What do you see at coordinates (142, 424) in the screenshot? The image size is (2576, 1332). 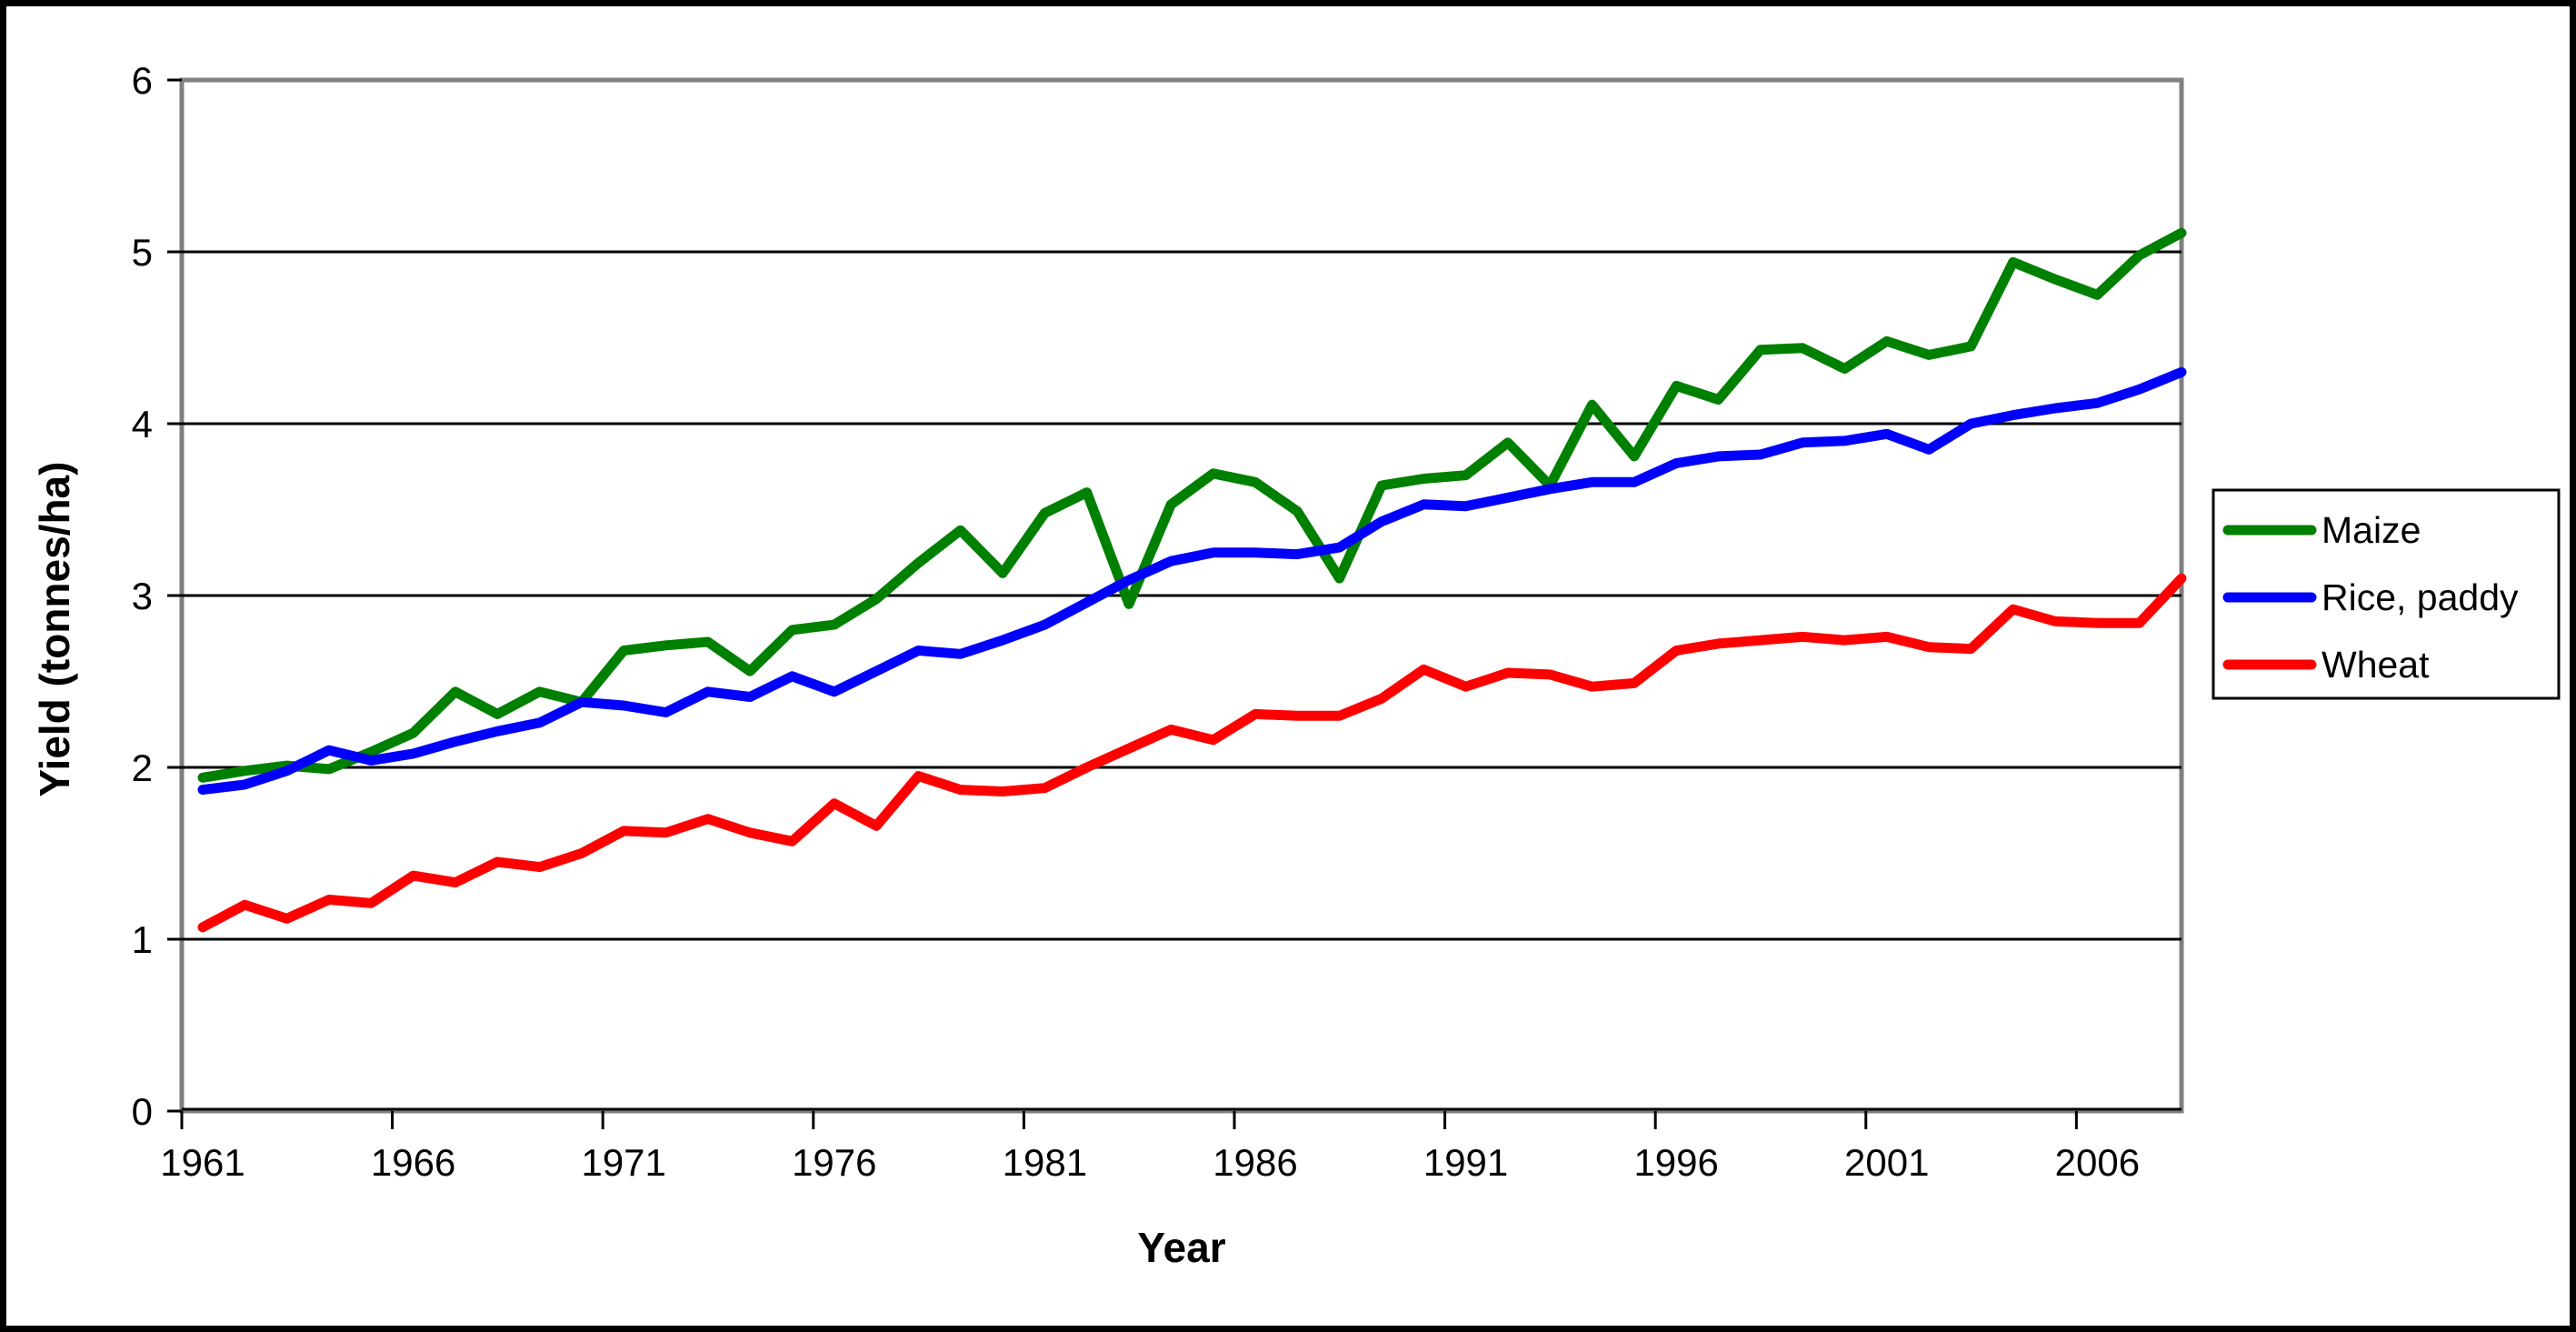 I see `y-tick-label-4: 4` at bounding box center [142, 424].